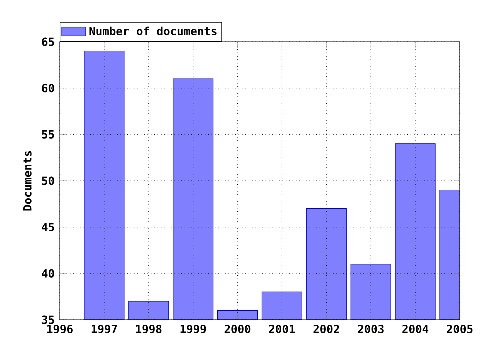 The width and height of the screenshot is (480, 350). What do you see at coordinates (371, 329) in the screenshot?
I see `x-tick-label: 2003` at bounding box center [371, 329].